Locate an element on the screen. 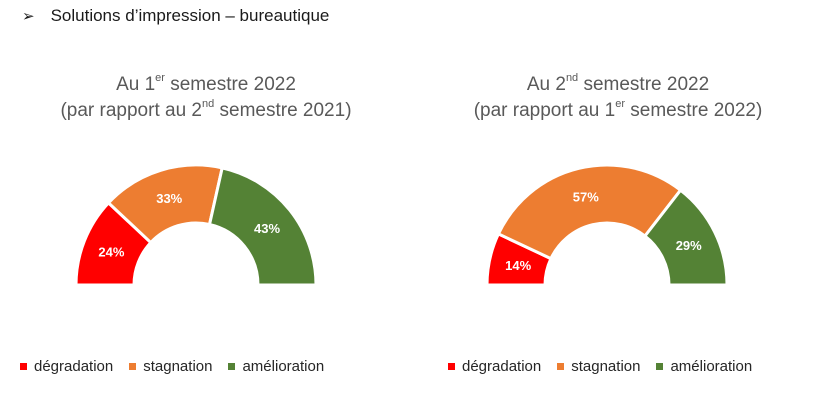  chart-title: Au 1er semestre 2022 is located at coordinates (206, 83).